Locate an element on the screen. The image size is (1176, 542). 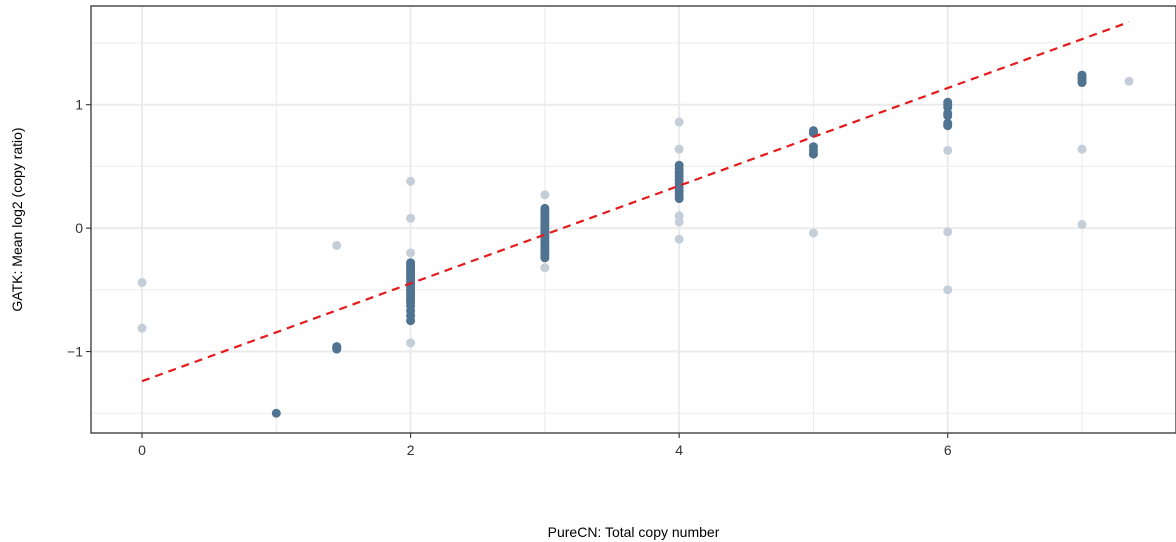
y-tick-label: −1 is located at coordinates (75, 352).